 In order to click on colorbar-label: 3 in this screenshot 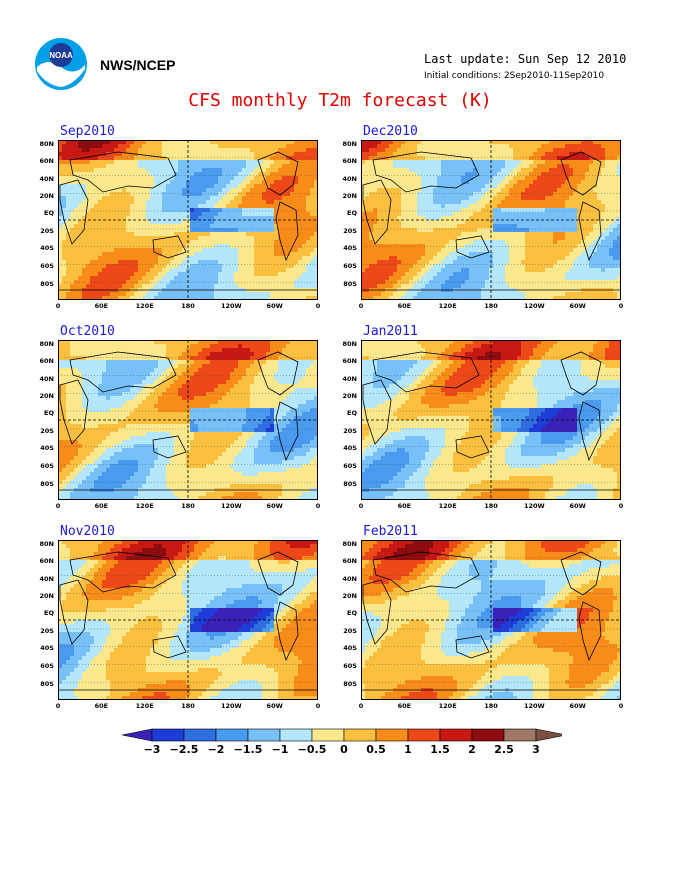, I will do `click(536, 749)`.